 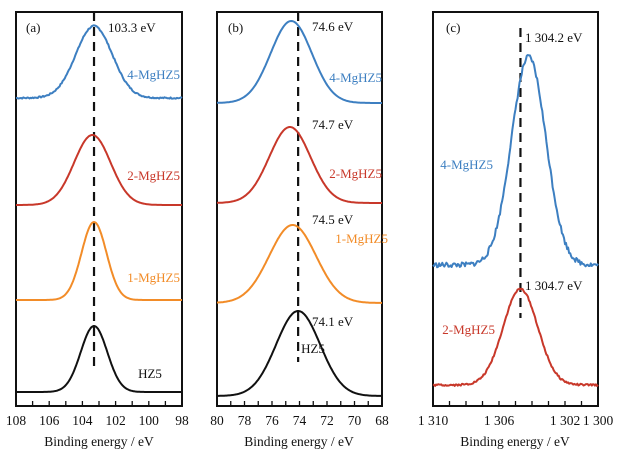 What do you see at coordinates (272, 420) in the screenshot?
I see `x-tick-label: 76` at bounding box center [272, 420].